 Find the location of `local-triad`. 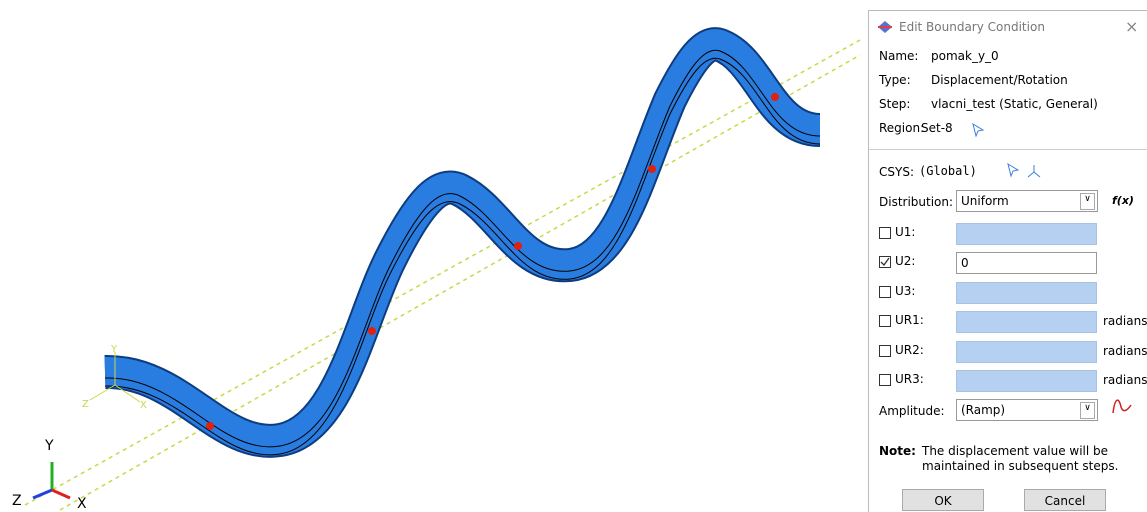

local-triad is located at coordinates (115, 377).